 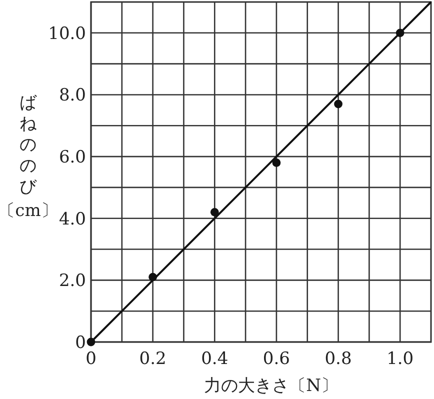 What do you see at coordinates (214, 359) in the screenshot?
I see `x-tick-label: 0.4` at bounding box center [214, 359].